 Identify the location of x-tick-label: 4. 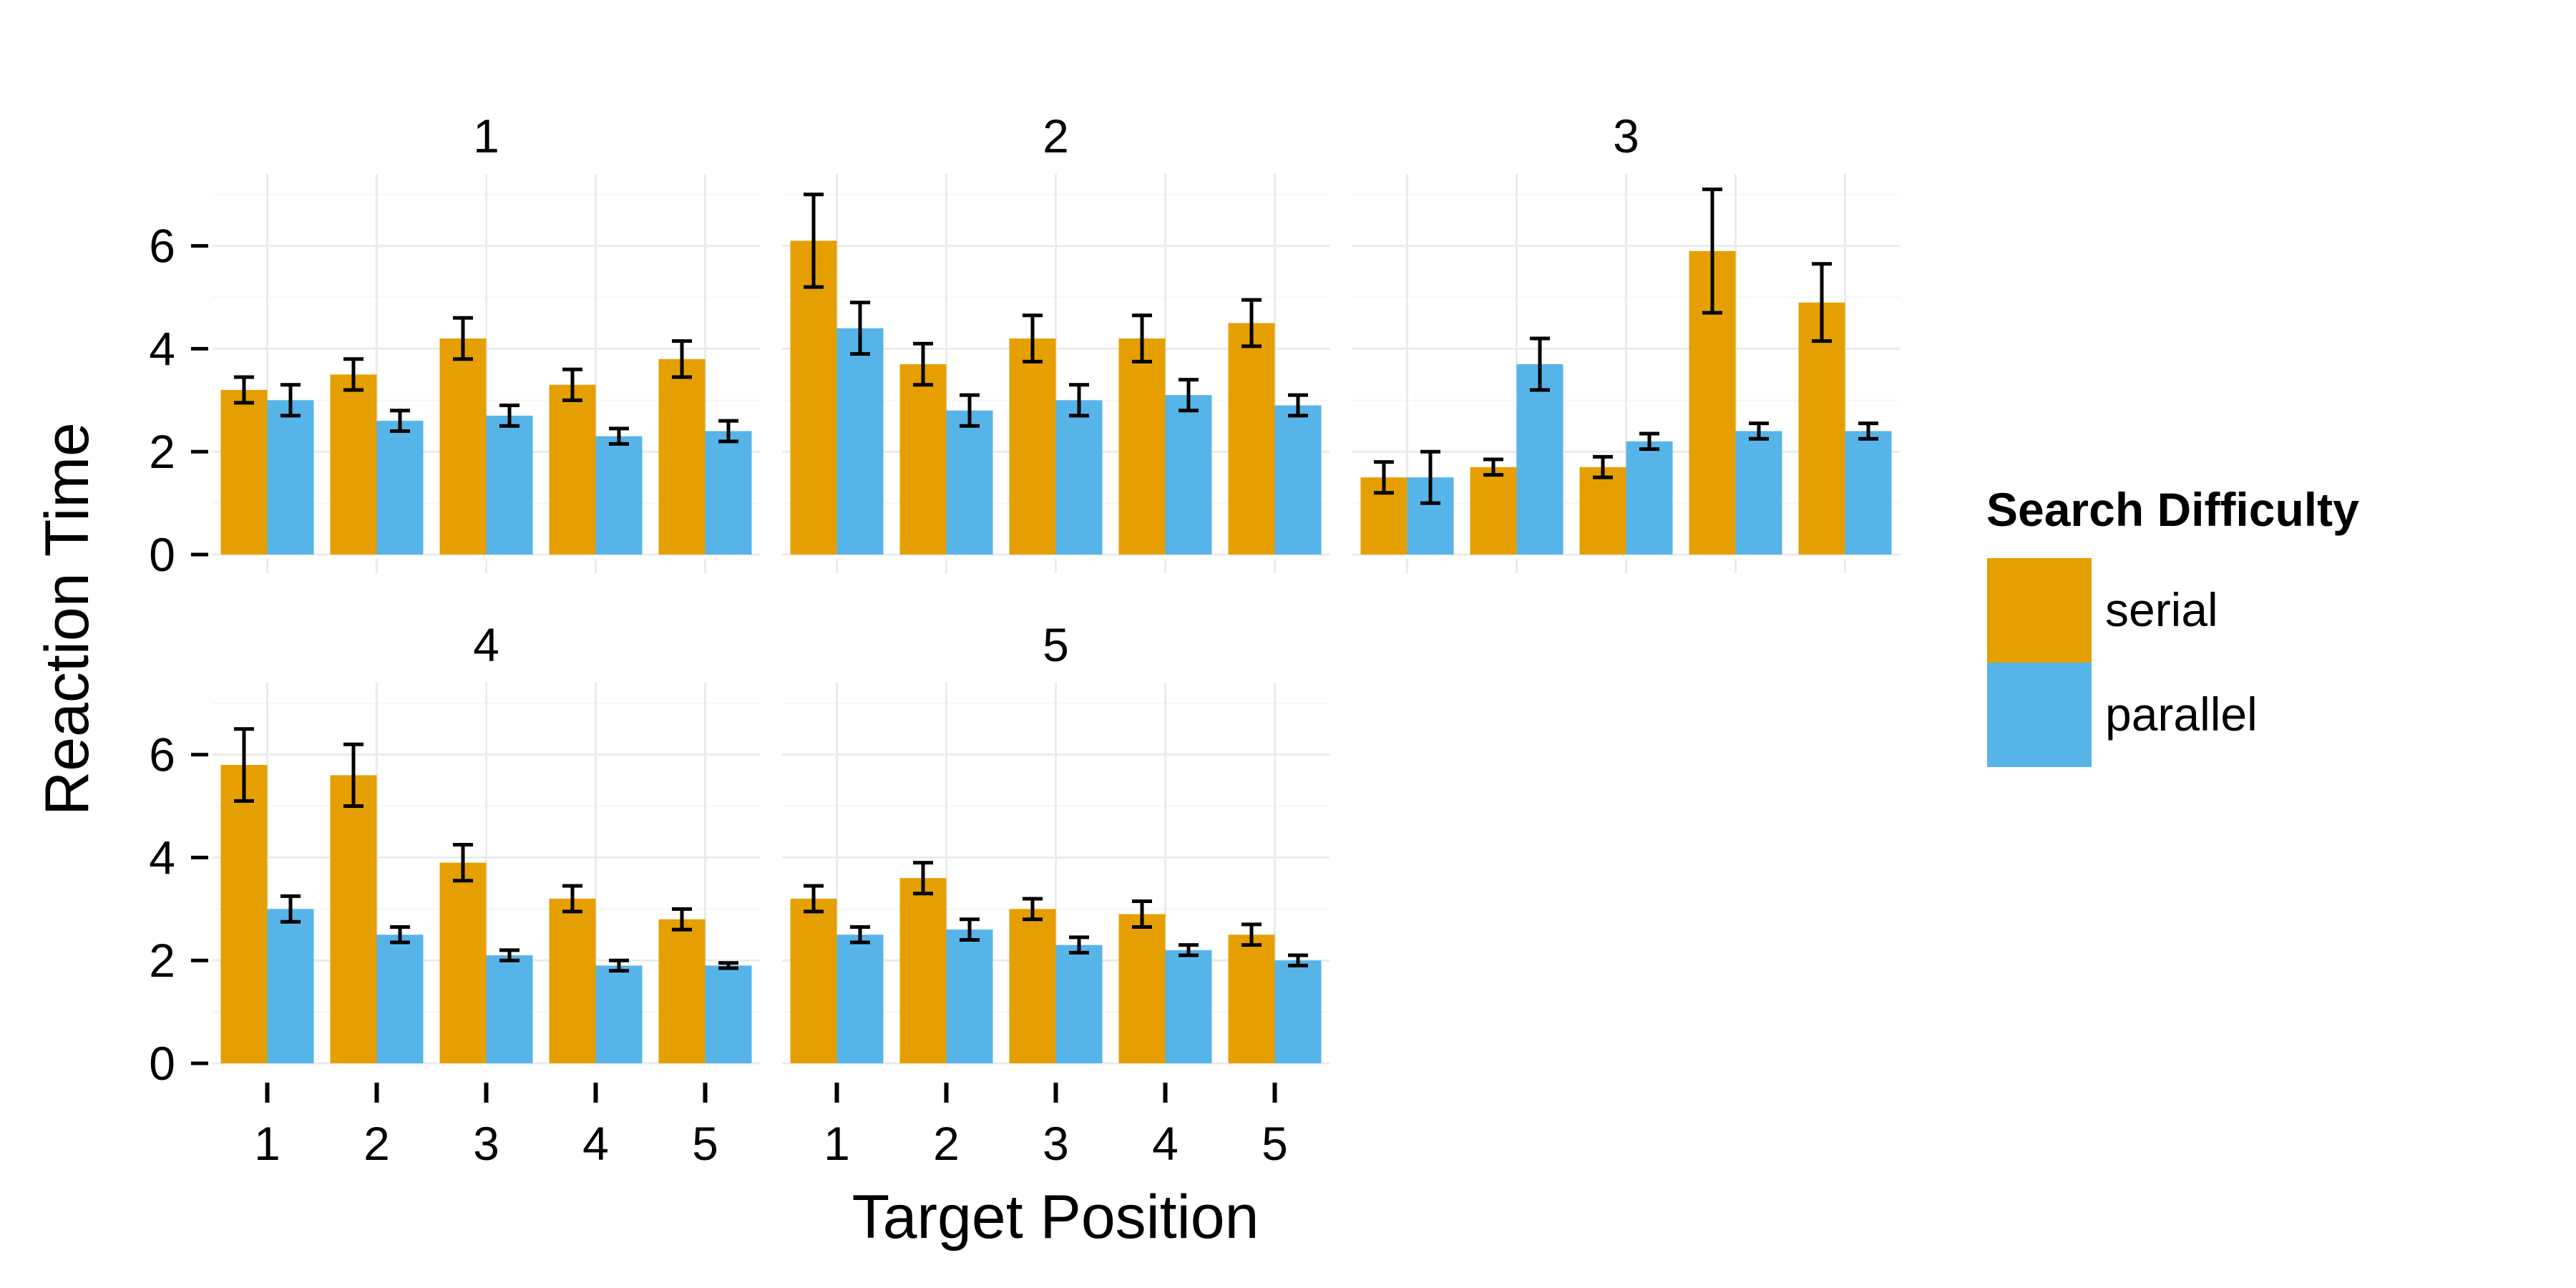
(595, 1143).